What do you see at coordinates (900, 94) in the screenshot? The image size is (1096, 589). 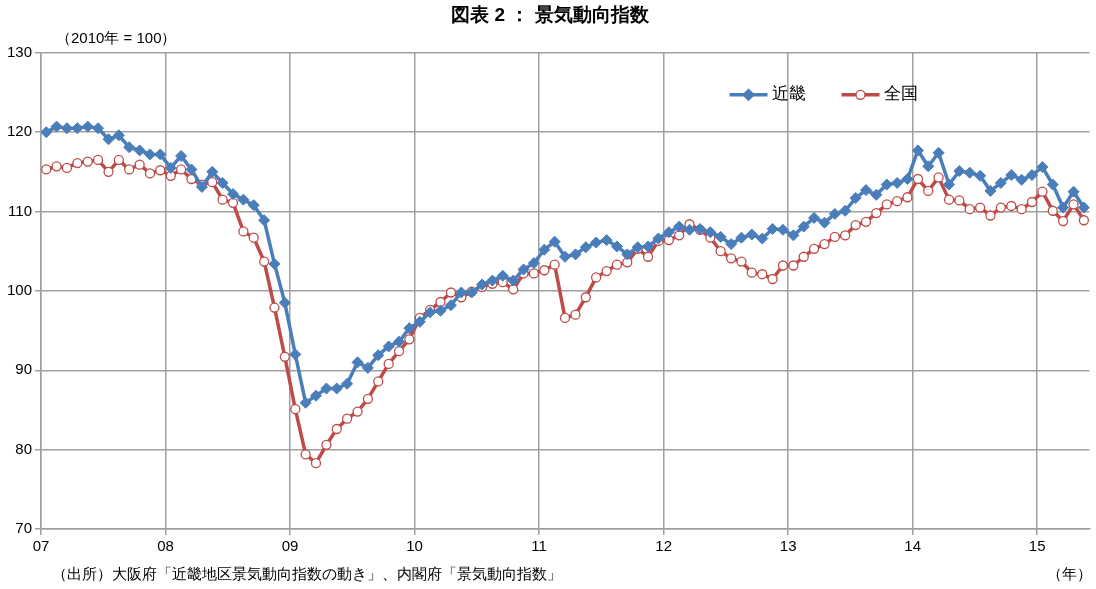 I see `legend-label: 全国` at bounding box center [900, 94].